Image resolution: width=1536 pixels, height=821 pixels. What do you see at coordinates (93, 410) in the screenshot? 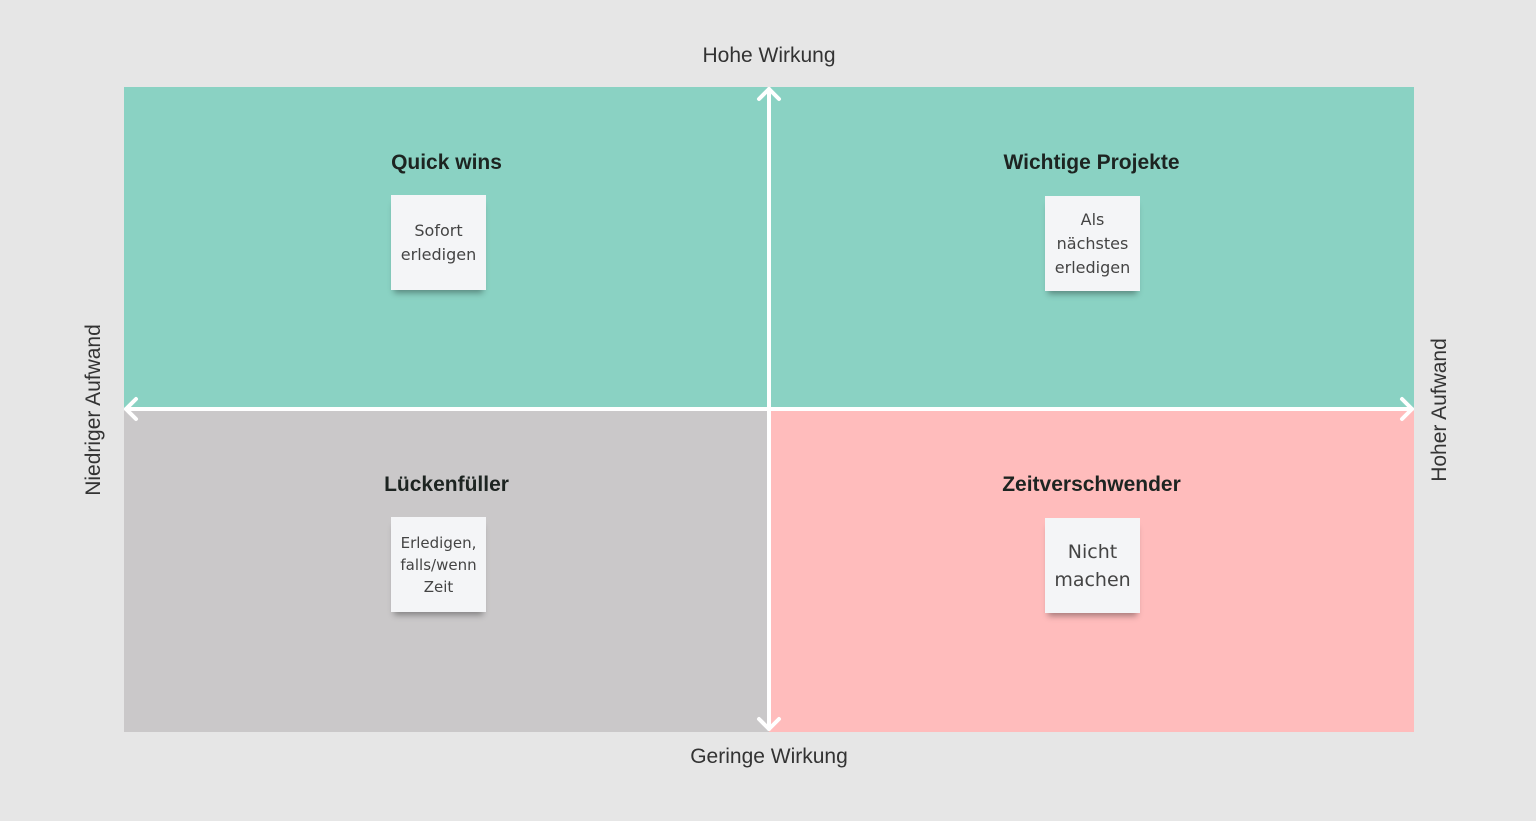
I see `axis-label-left: Niedriger Aufwand` at bounding box center [93, 410].